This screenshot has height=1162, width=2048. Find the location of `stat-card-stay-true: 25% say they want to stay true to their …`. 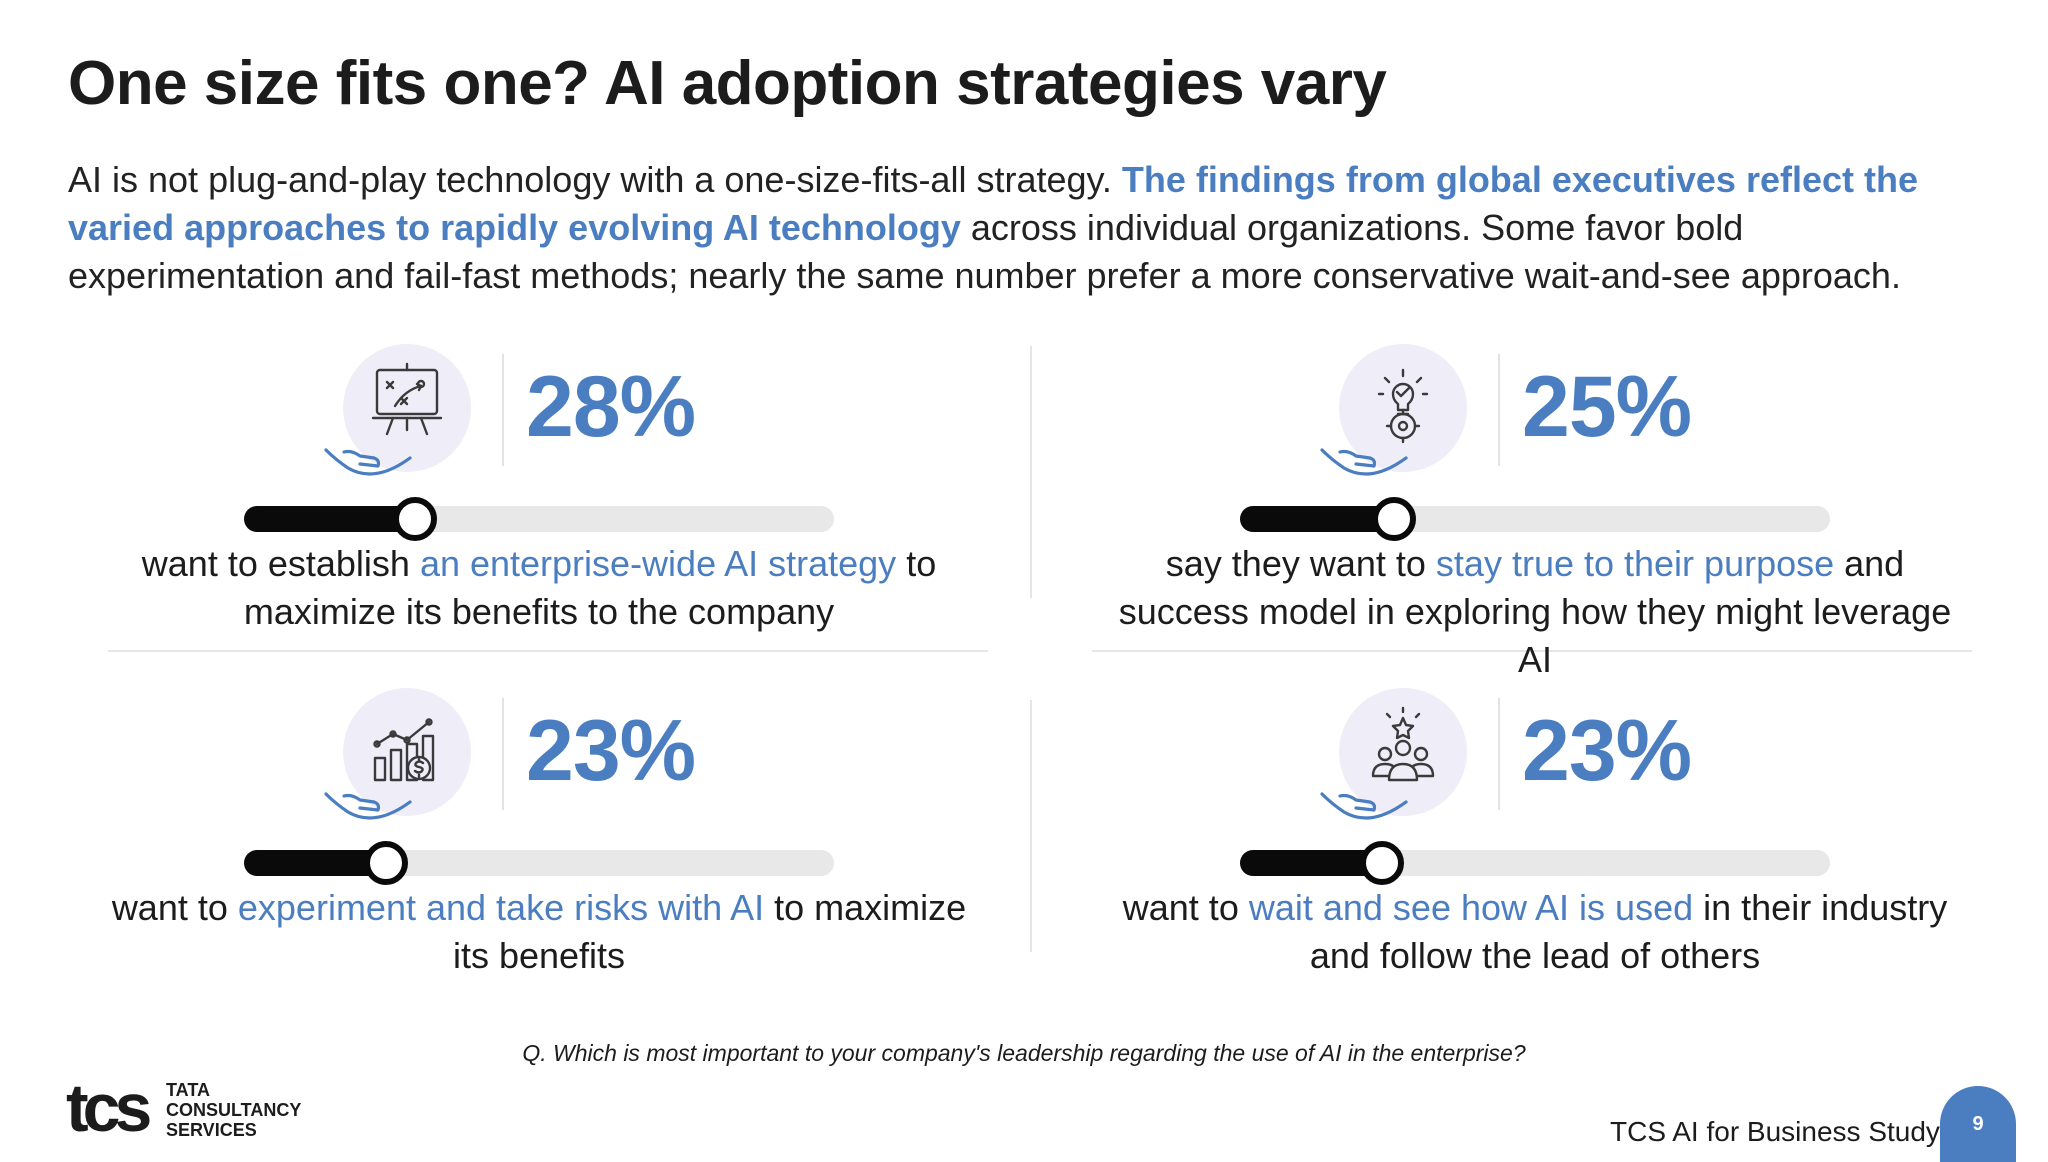

stat-card-stay-true: 25% say they want to stay true to their … is located at coordinates (1575, 514).